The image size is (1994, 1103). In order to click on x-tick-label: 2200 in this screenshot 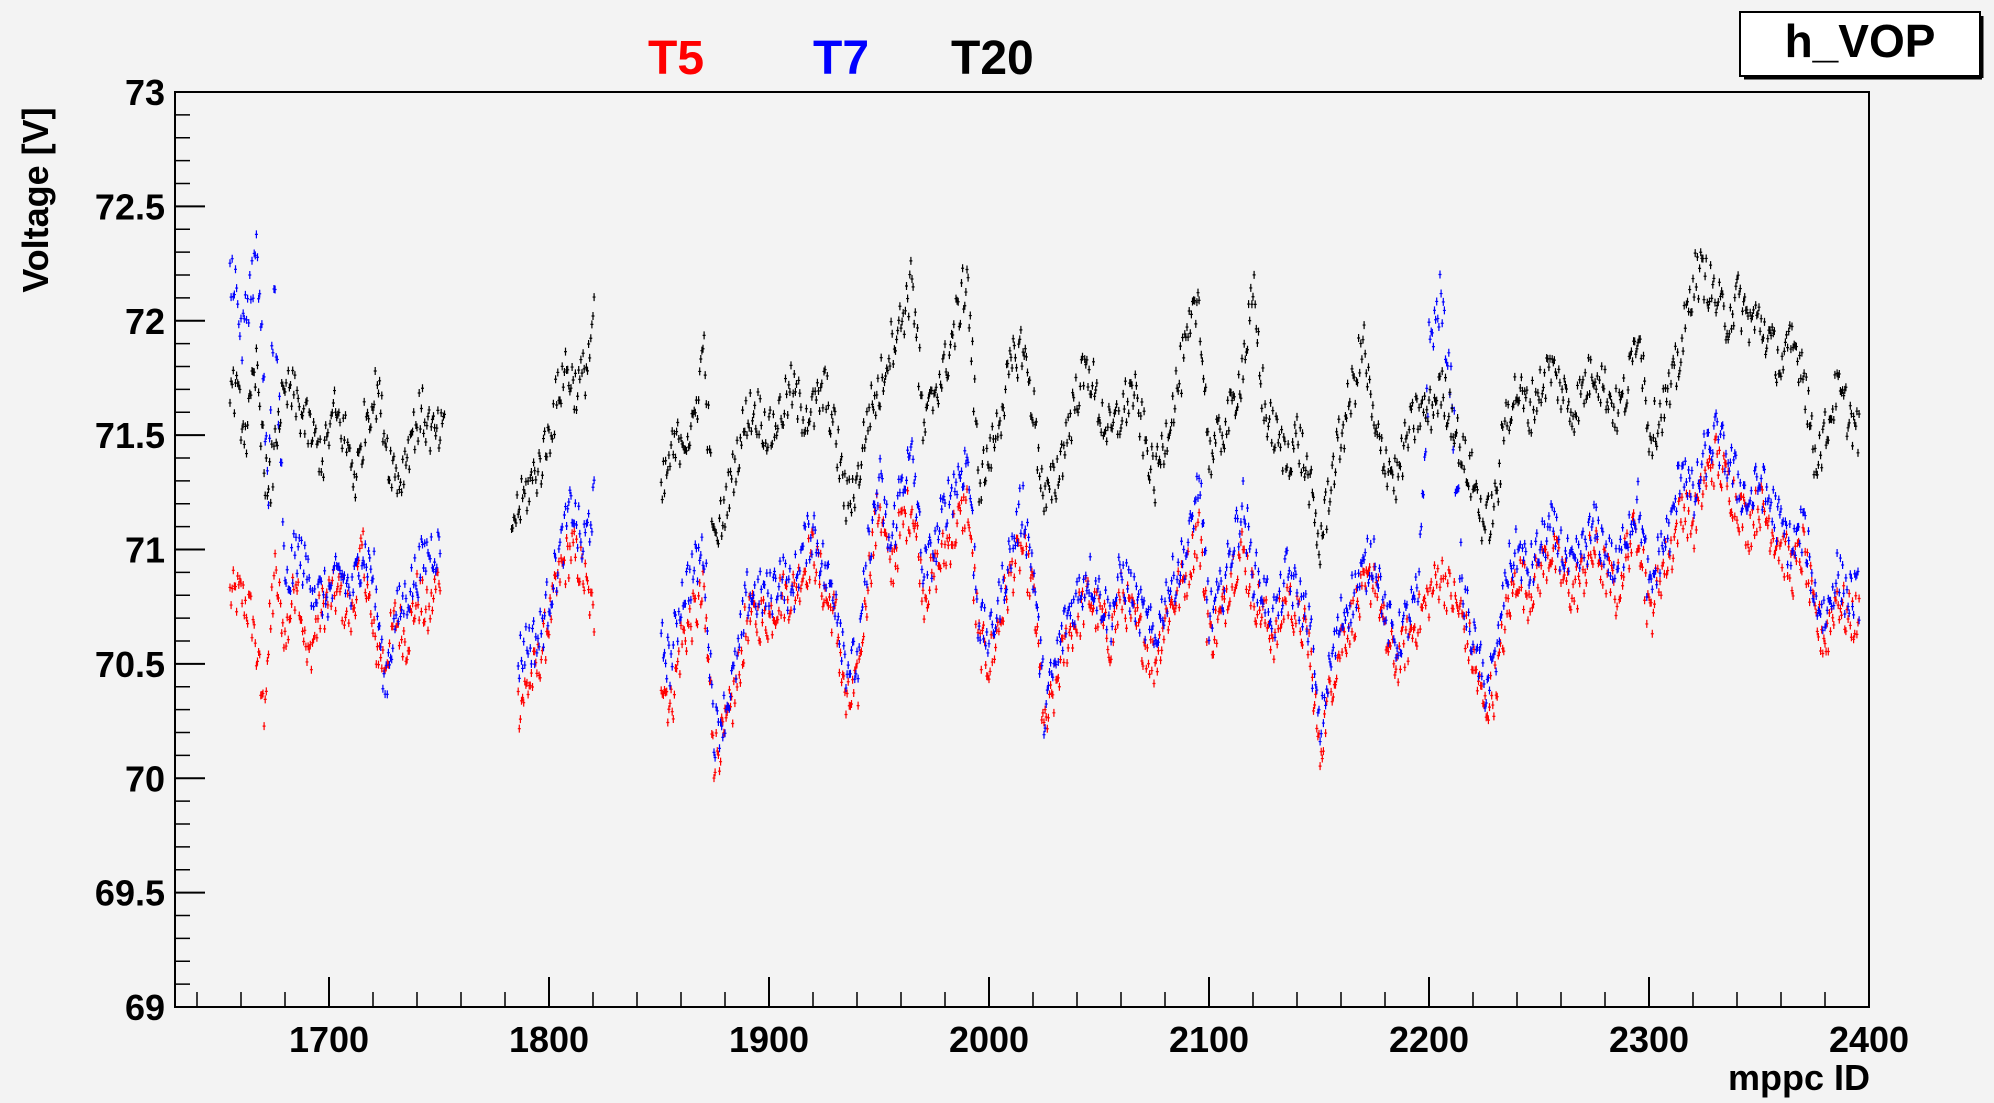, I will do `click(1429, 1039)`.